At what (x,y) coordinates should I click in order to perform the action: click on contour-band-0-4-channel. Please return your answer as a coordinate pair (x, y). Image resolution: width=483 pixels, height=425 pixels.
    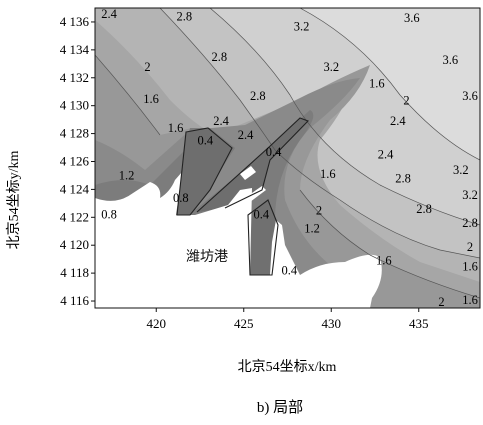
    Looking at the image, I should click on (252, 165).